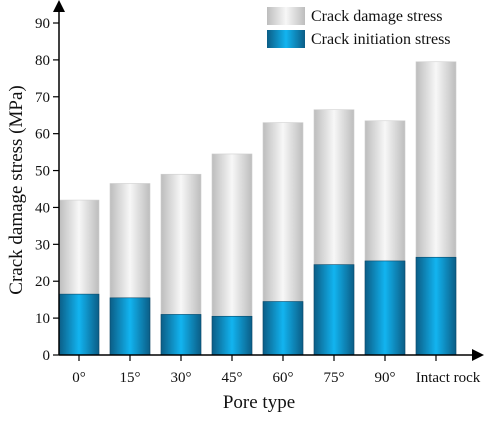  I want to click on y-tick-label: 90, so click(42, 24).